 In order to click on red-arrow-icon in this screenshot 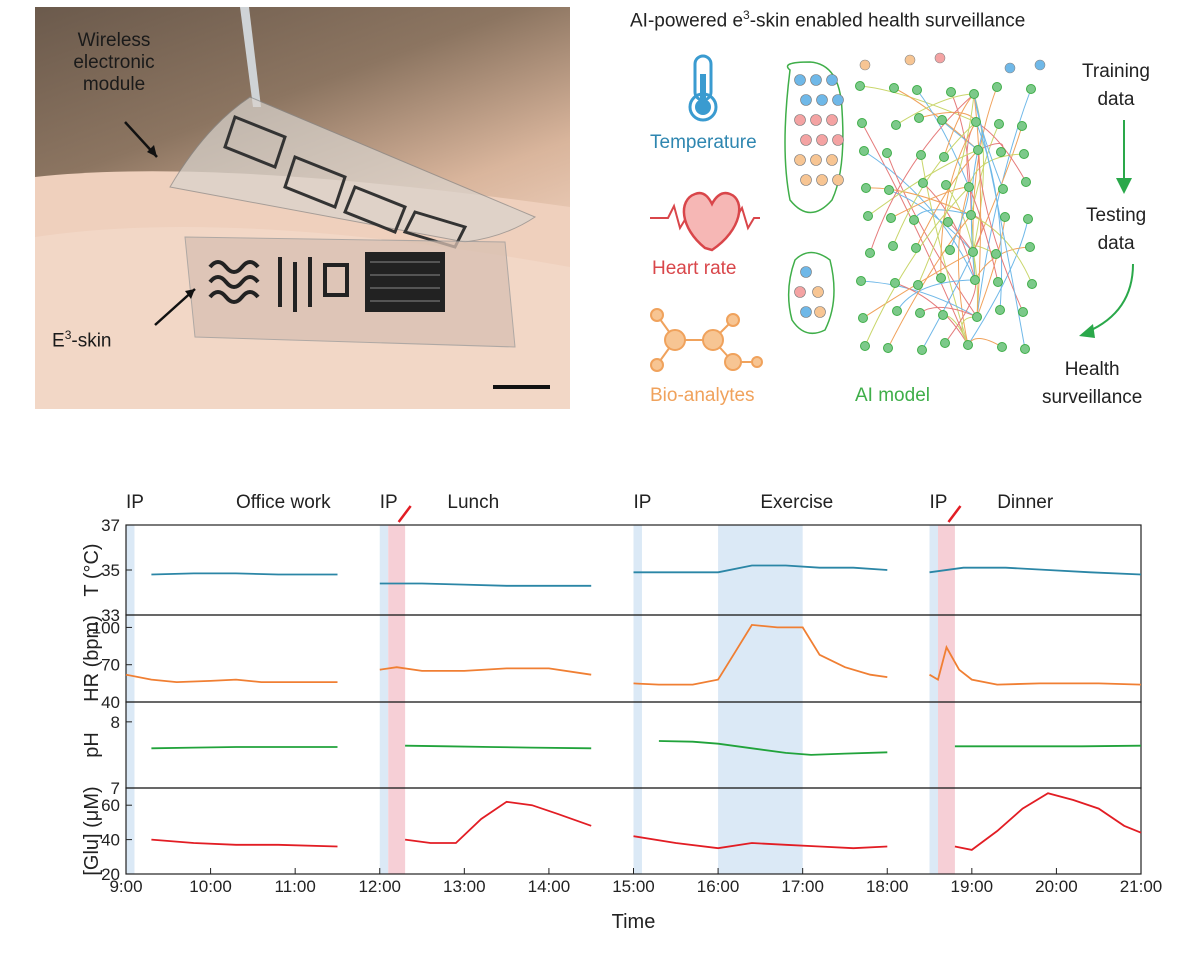, I will do `click(404, 514)`.